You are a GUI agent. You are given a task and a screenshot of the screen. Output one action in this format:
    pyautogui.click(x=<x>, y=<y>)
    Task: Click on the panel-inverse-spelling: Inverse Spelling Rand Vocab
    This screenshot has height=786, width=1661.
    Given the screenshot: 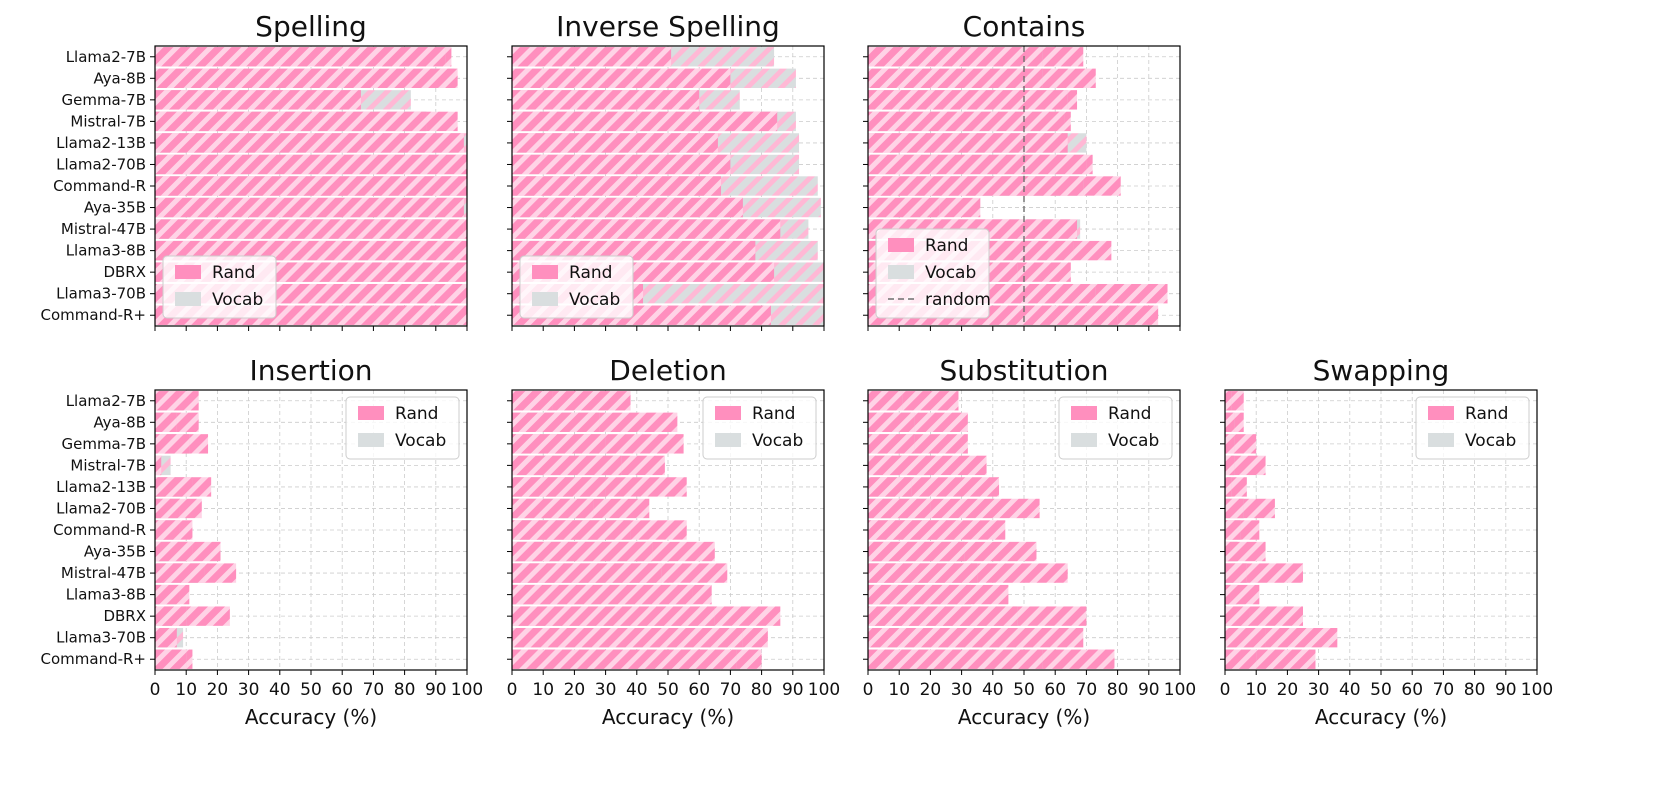 What is the action you would take?
    pyautogui.click(x=666, y=170)
    